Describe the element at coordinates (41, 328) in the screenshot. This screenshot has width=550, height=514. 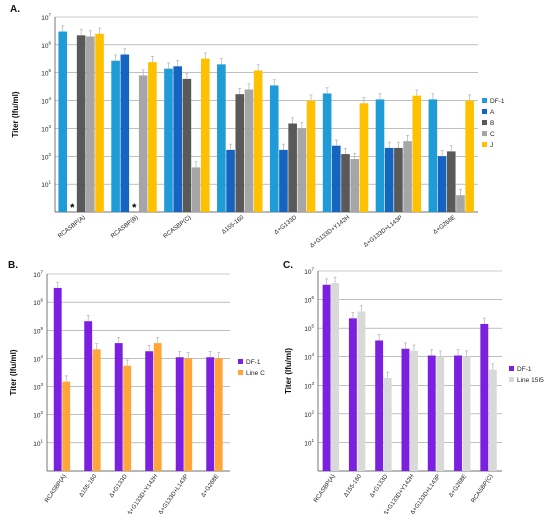
I see `y-tick-exponent: 5` at that location.